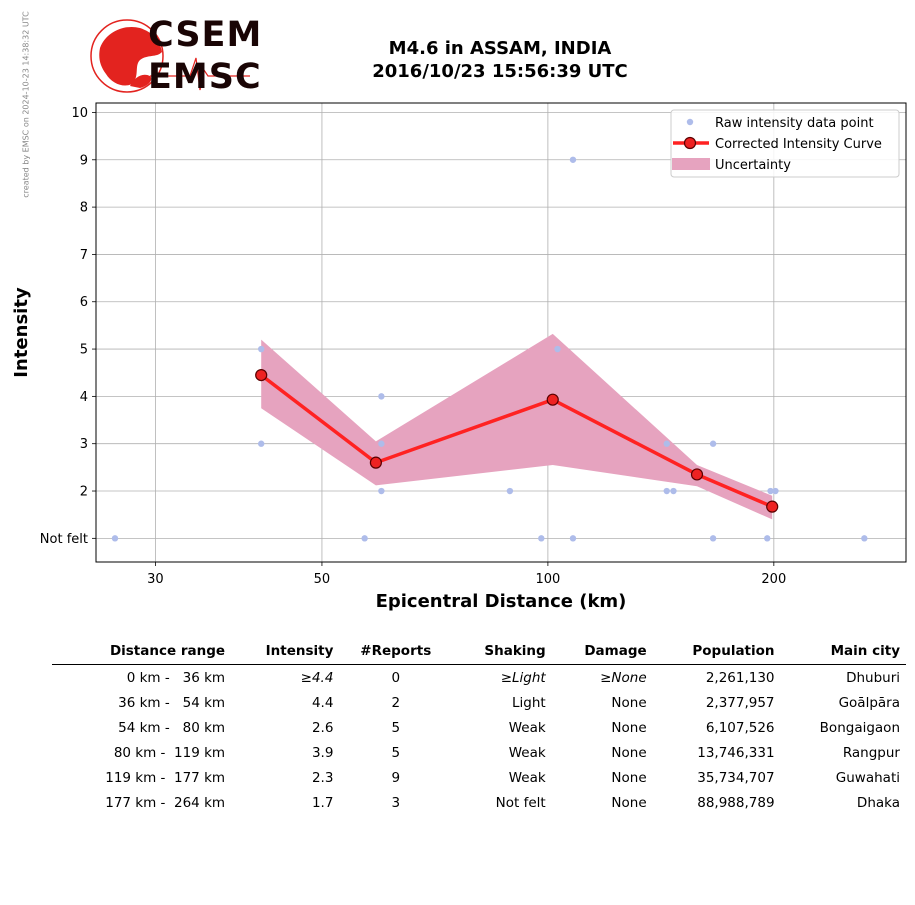 The height and width of the screenshot is (905, 915). I want to click on column-header: Intensity, so click(285, 653).